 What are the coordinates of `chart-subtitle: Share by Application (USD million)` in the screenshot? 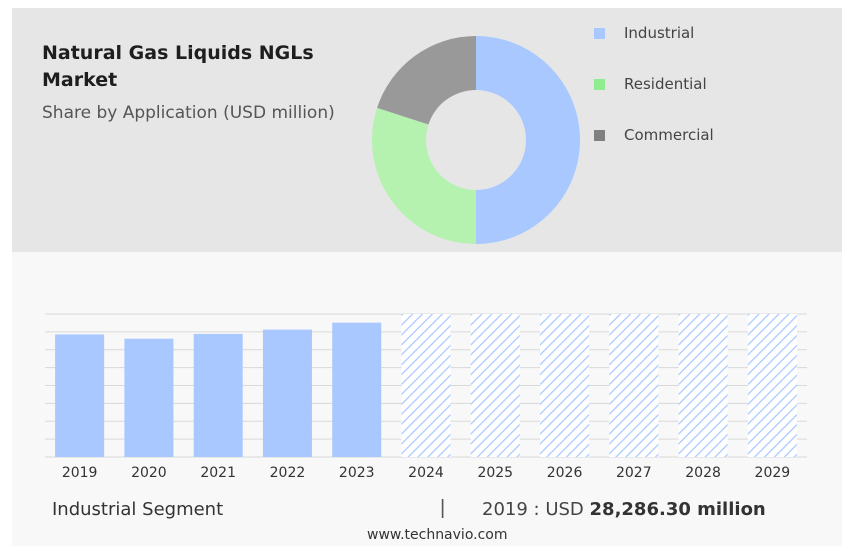 It's located at (188, 113).